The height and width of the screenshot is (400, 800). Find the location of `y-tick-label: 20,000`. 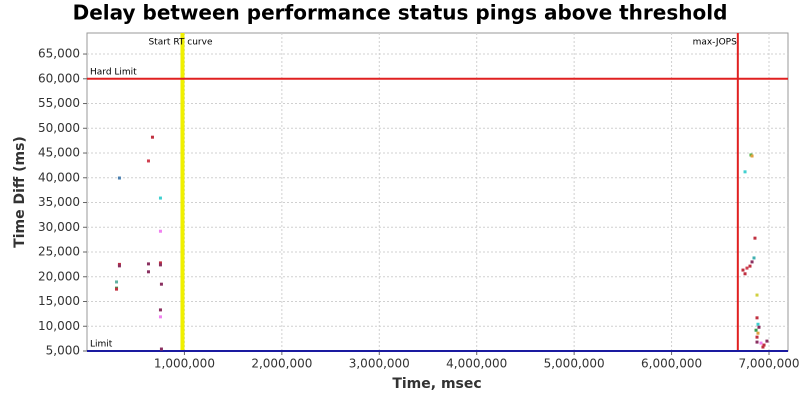

y-tick-label: 20,000 is located at coordinates (59, 276).